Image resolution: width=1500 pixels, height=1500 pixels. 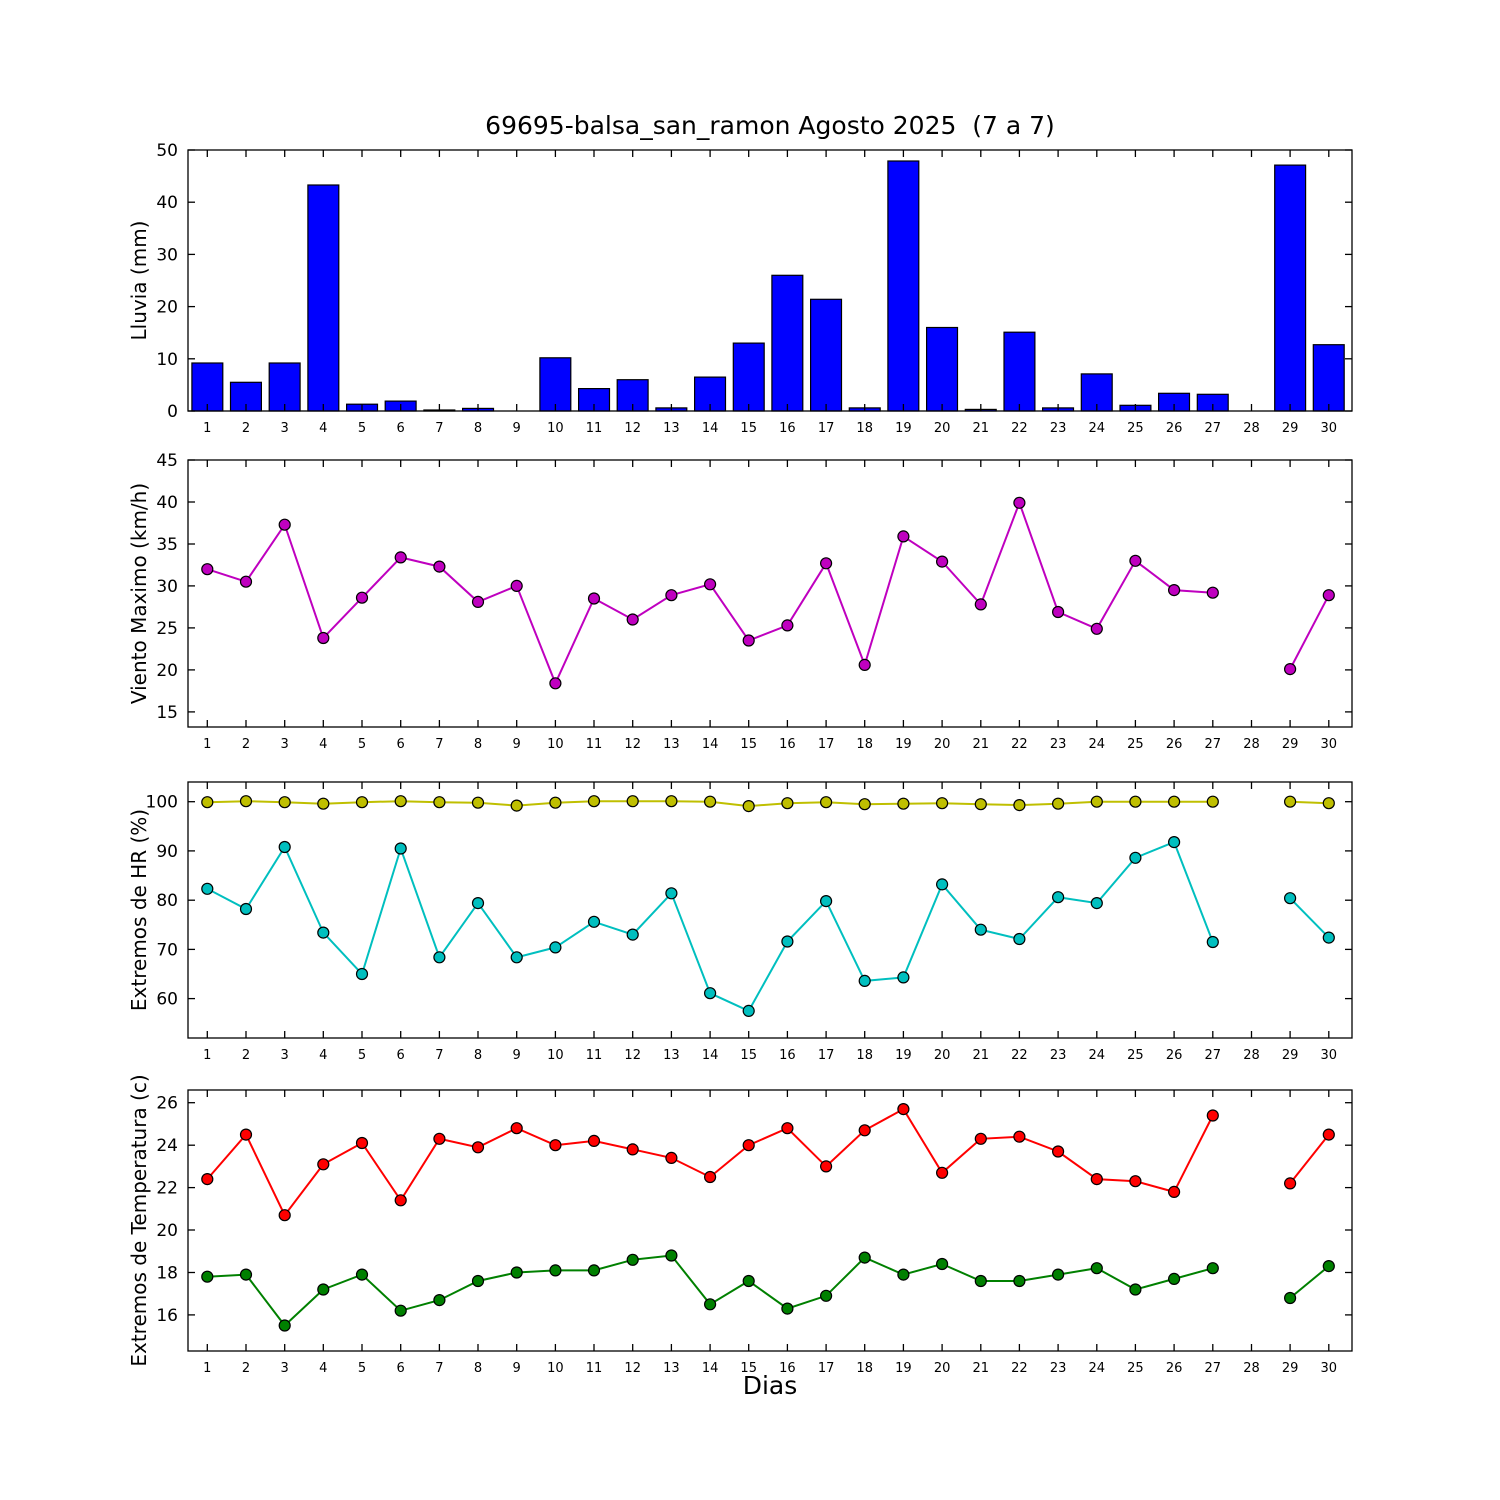 I want to click on y-tick-label: 16, so click(x=167, y=1316).